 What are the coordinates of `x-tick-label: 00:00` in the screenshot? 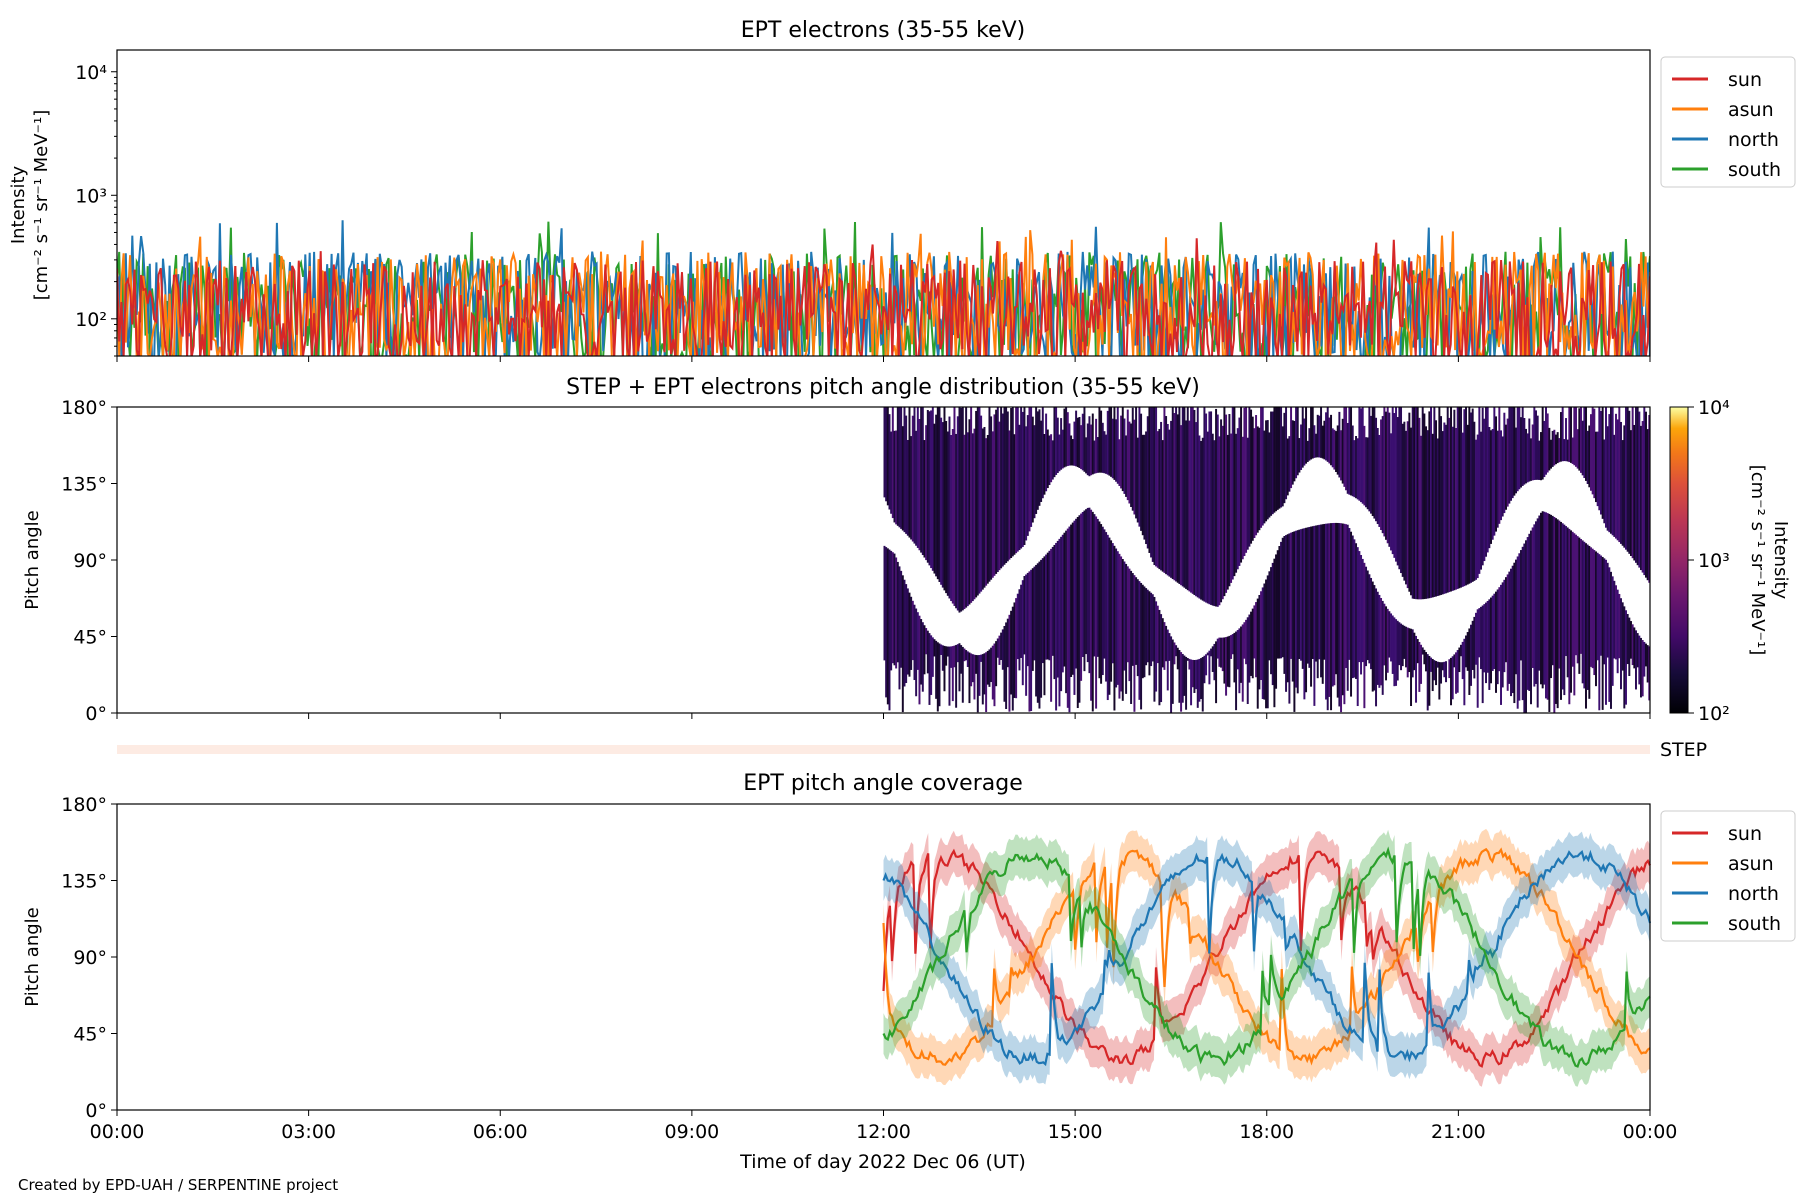 It's located at (117, 1132).